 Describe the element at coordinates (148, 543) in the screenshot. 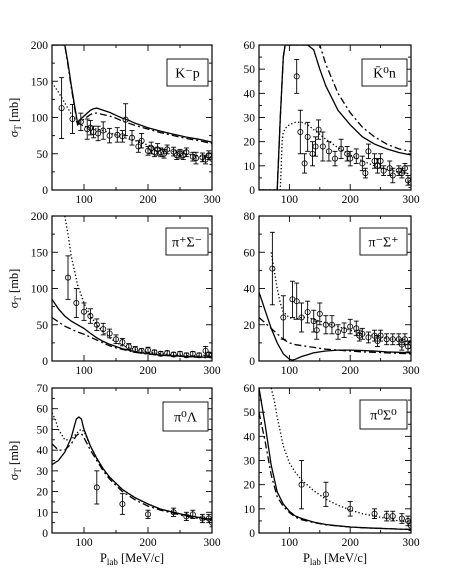

I see `x-tick-label: 200` at that location.